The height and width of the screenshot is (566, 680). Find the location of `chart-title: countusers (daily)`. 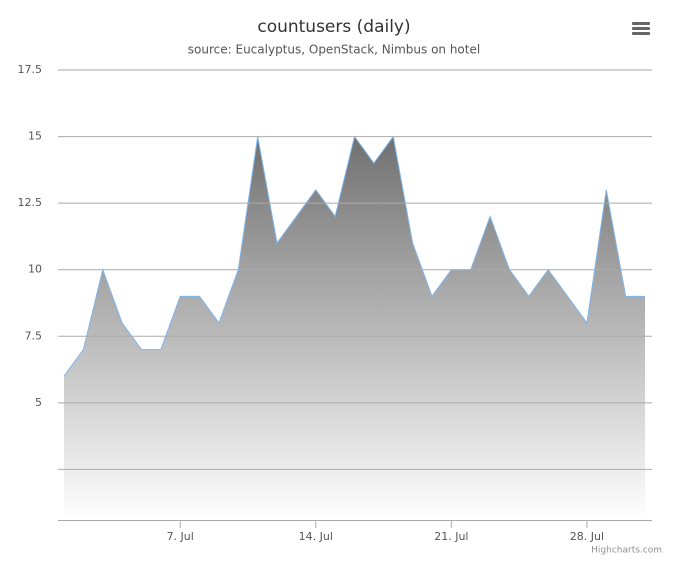

chart-title: countusers (daily) is located at coordinates (333, 27).